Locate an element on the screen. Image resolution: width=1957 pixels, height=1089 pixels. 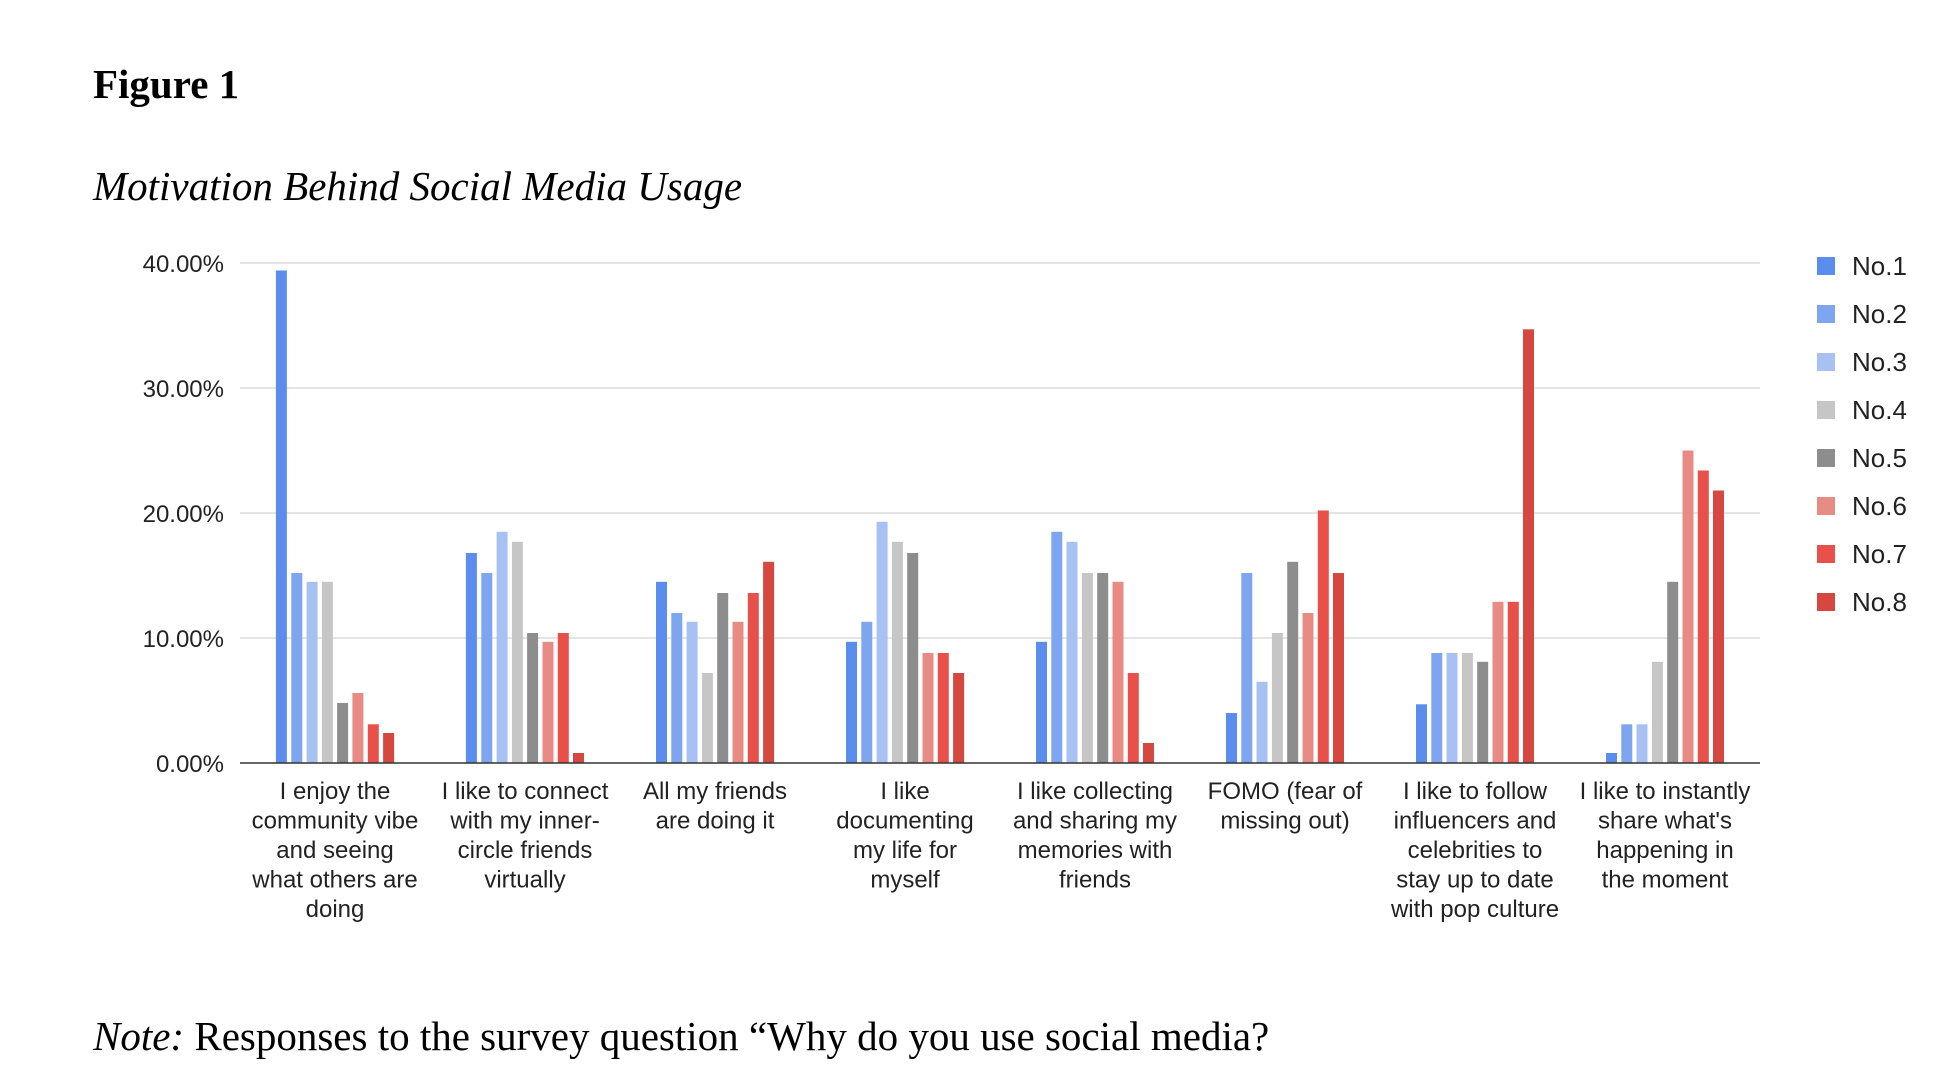
legend-item: No.5 is located at coordinates (1862, 458).